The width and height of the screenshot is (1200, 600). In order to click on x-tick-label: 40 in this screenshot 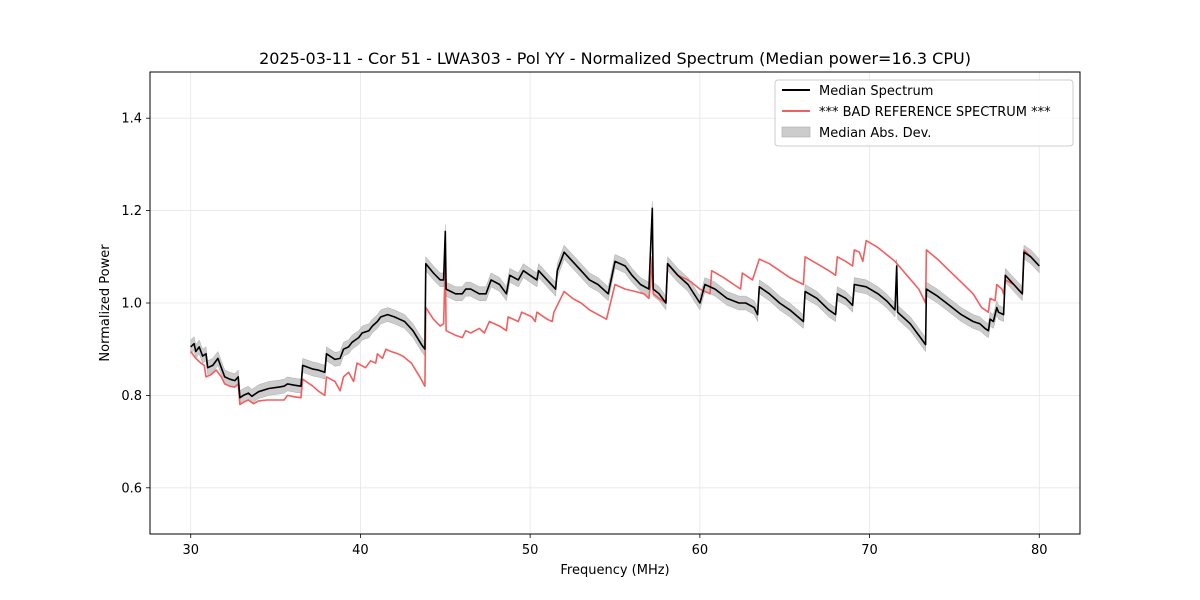, I will do `click(360, 550)`.